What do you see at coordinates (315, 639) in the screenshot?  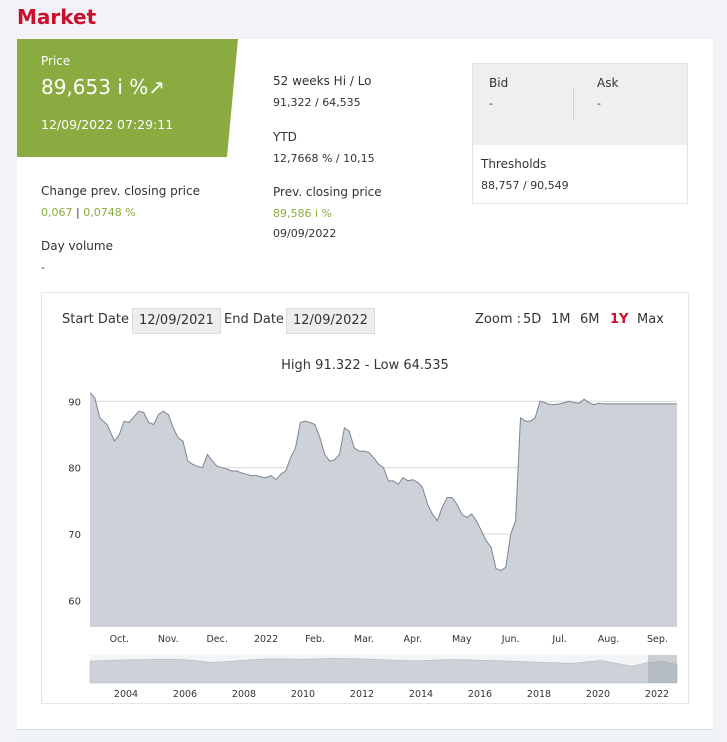 I see `x-tick-label: Feb.` at bounding box center [315, 639].